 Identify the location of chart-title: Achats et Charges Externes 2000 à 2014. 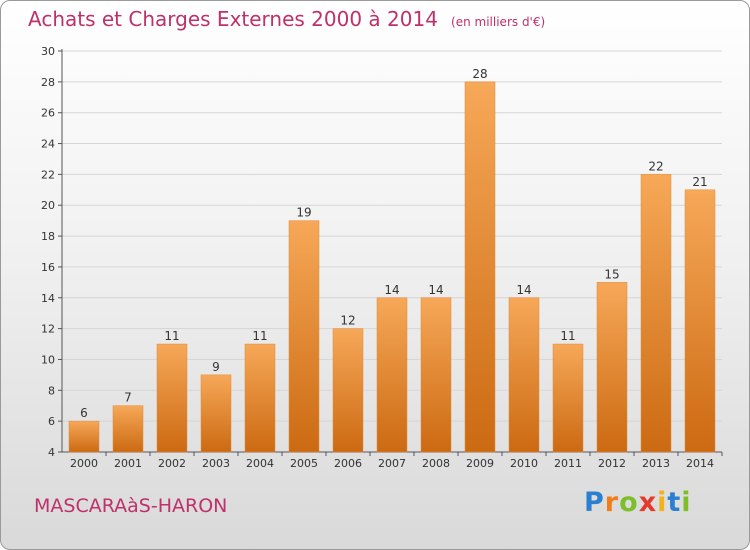
(233, 19).